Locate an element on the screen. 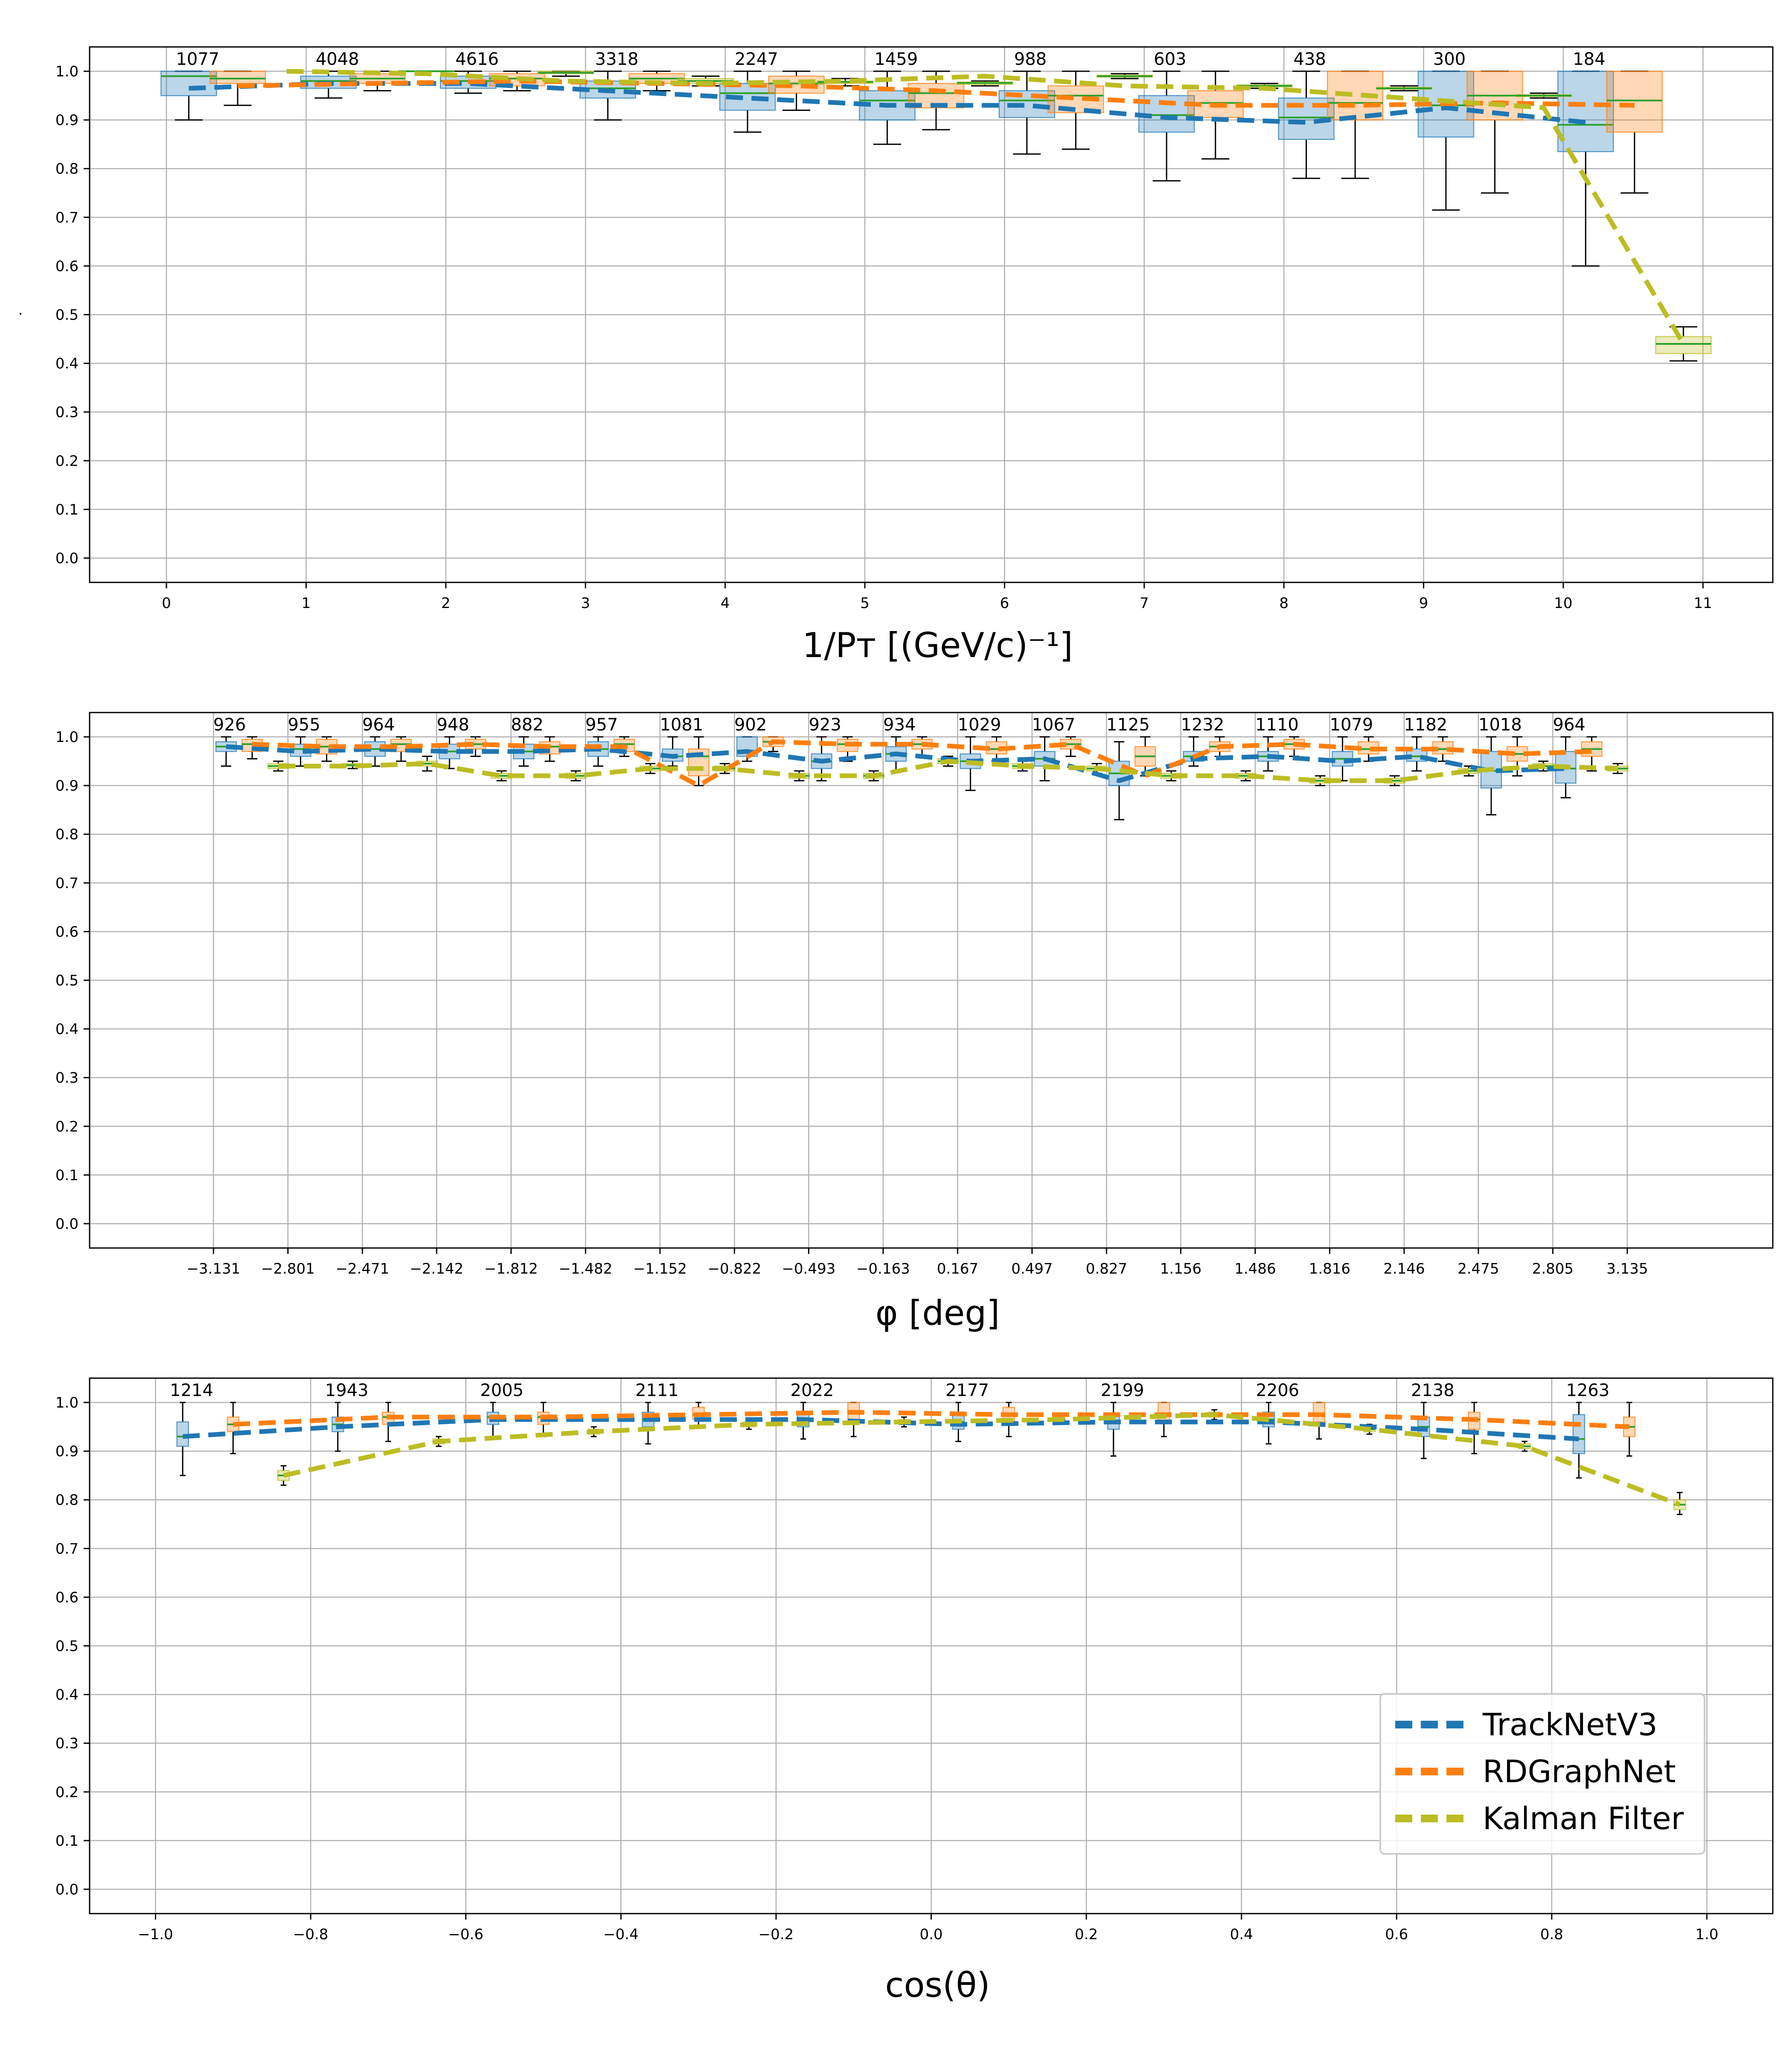 The image size is (1792, 2048). x-tick-label: −0.6 is located at coordinates (466, 1935).